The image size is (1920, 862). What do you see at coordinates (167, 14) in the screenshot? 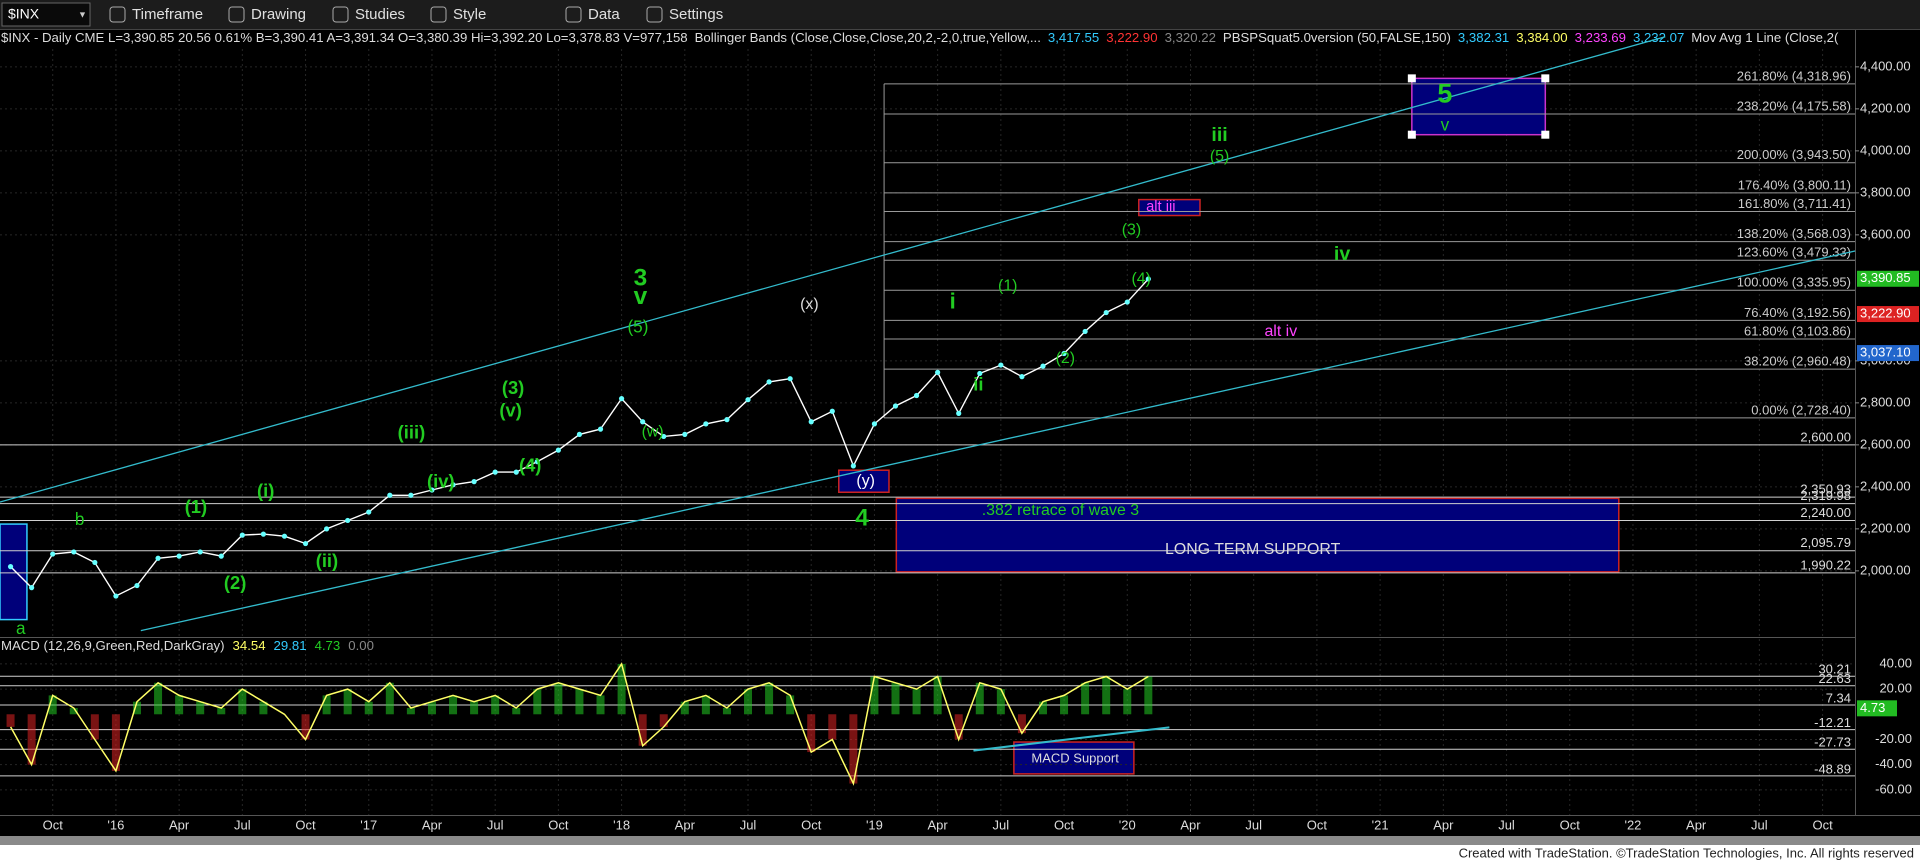
I see `menu-item: Timeframe` at bounding box center [167, 14].